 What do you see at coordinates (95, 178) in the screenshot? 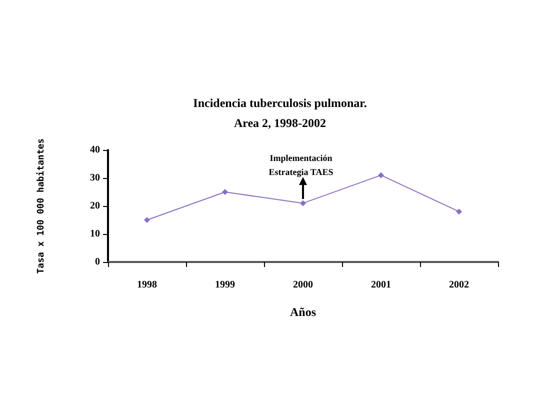
I see `y-tick-label: 30` at bounding box center [95, 178].